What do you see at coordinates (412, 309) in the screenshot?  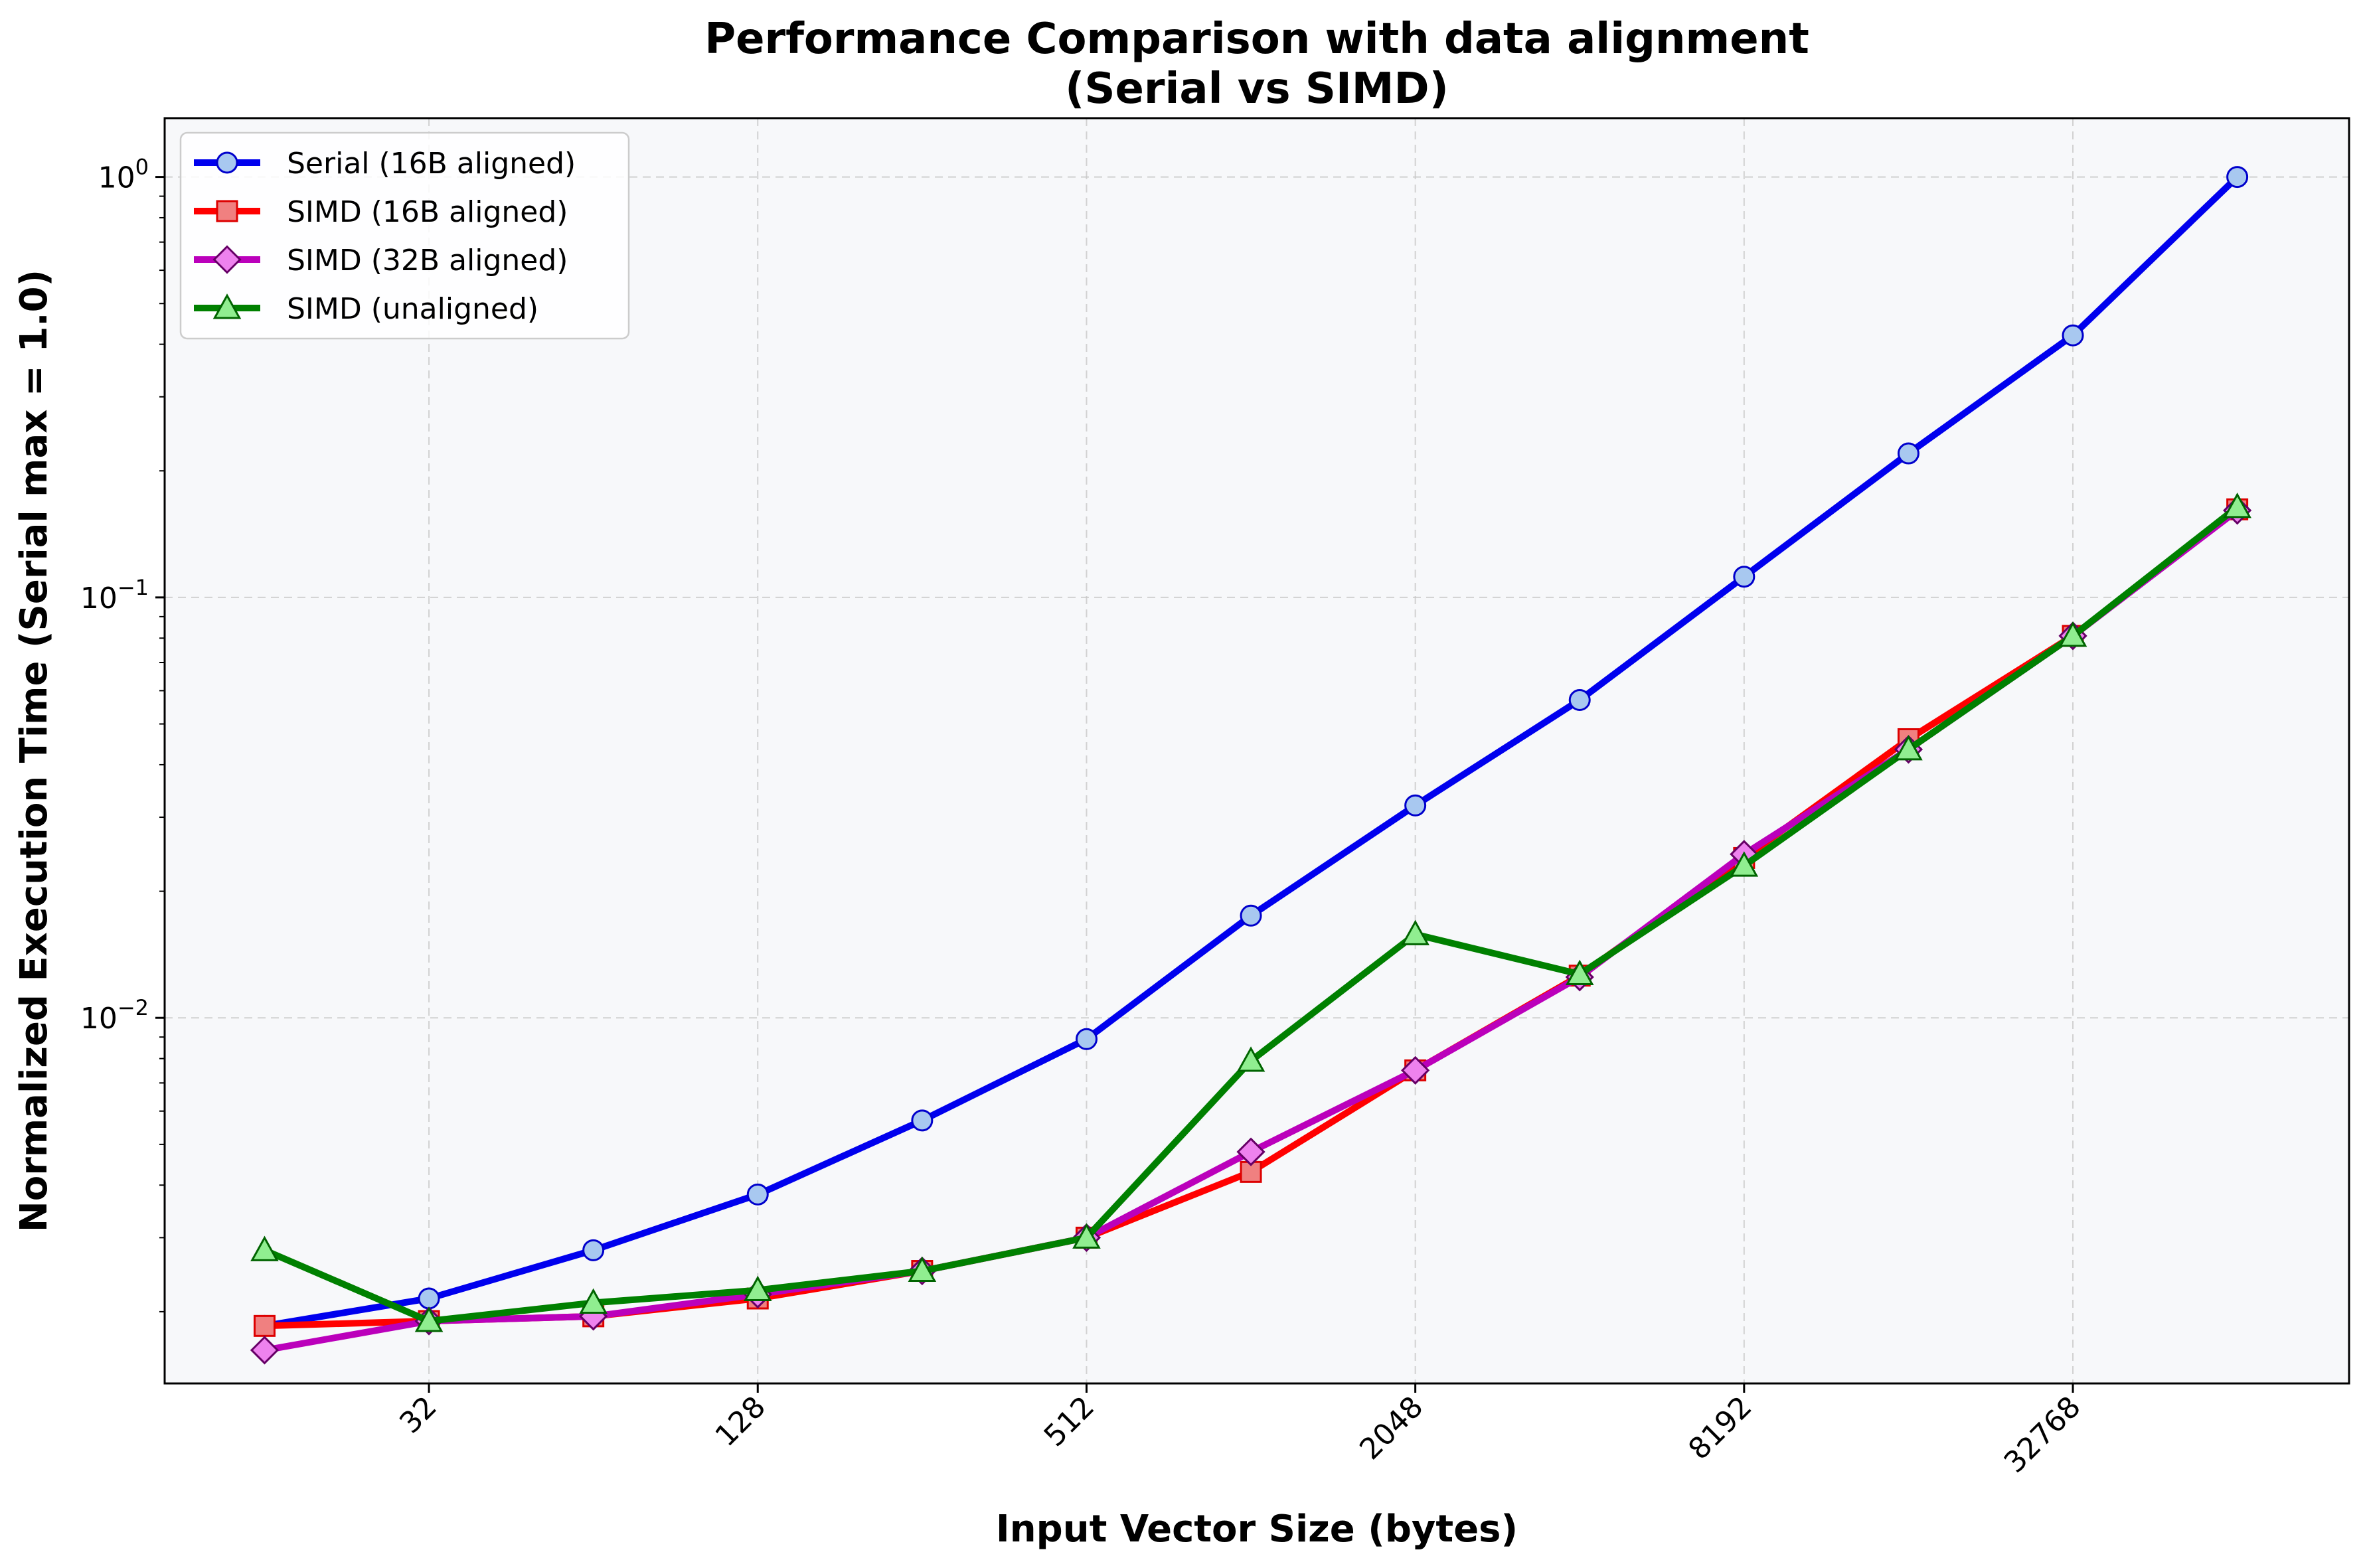 I see `legend-label: SIMD (unaligned)` at bounding box center [412, 309].